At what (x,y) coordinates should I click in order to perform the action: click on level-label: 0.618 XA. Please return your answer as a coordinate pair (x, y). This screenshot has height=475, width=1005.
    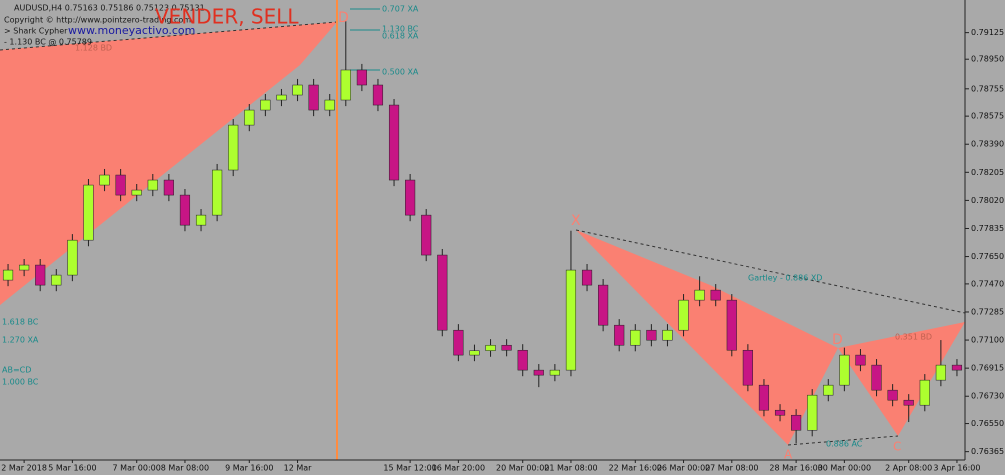
    Looking at the image, I should click on (400, 36).